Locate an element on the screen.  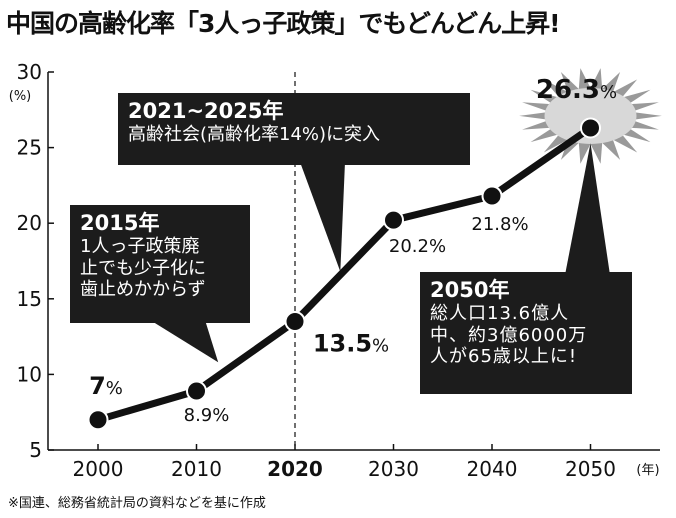
data-label-value: 7 is located at coordinates (97, 386).